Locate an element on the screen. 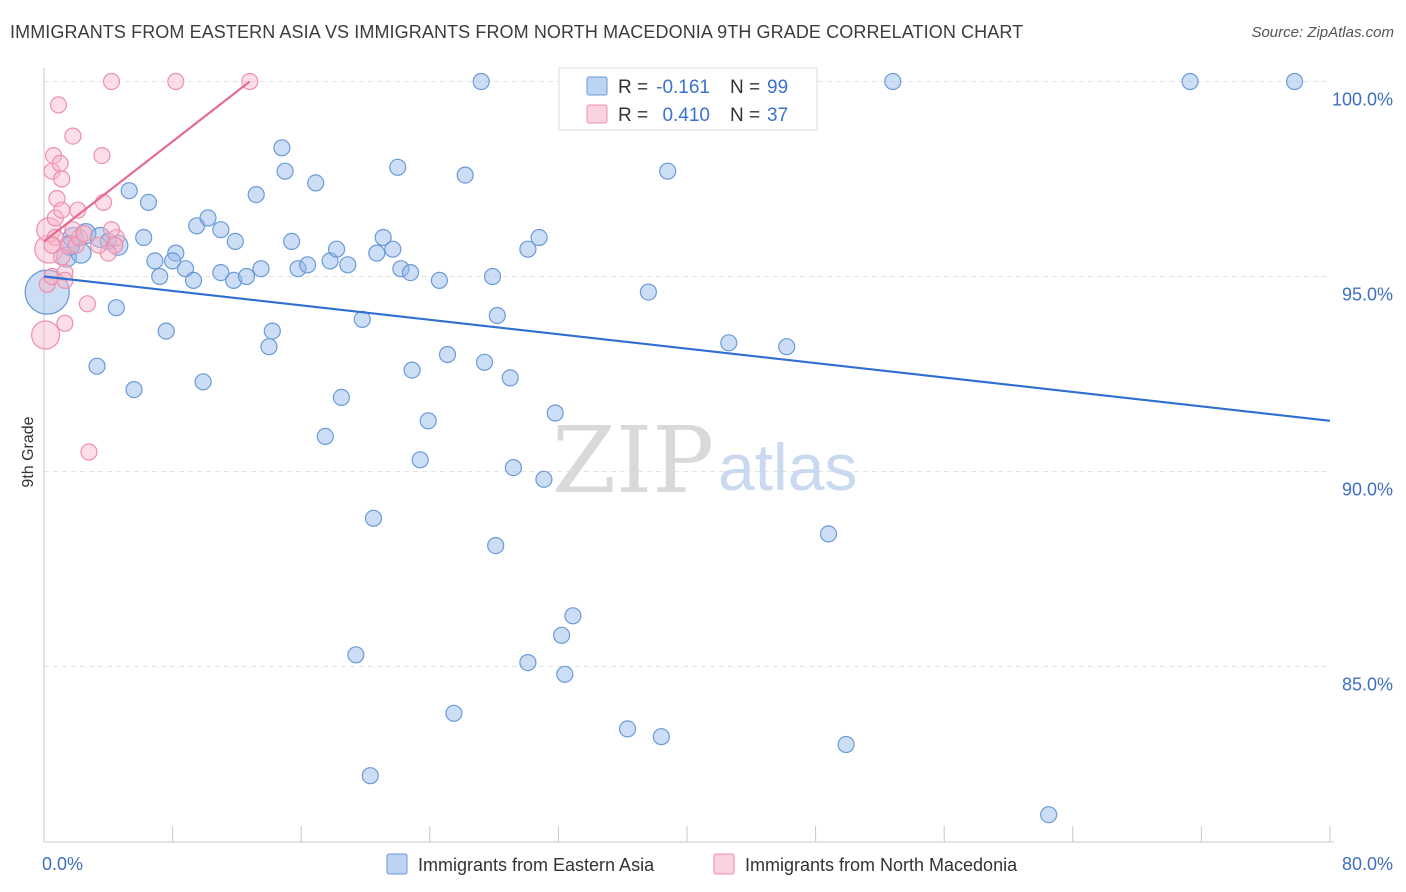 The height and width of the screenshot is (892, 1406). legend-r-label-0: R = is located at coordinates (633, 87).